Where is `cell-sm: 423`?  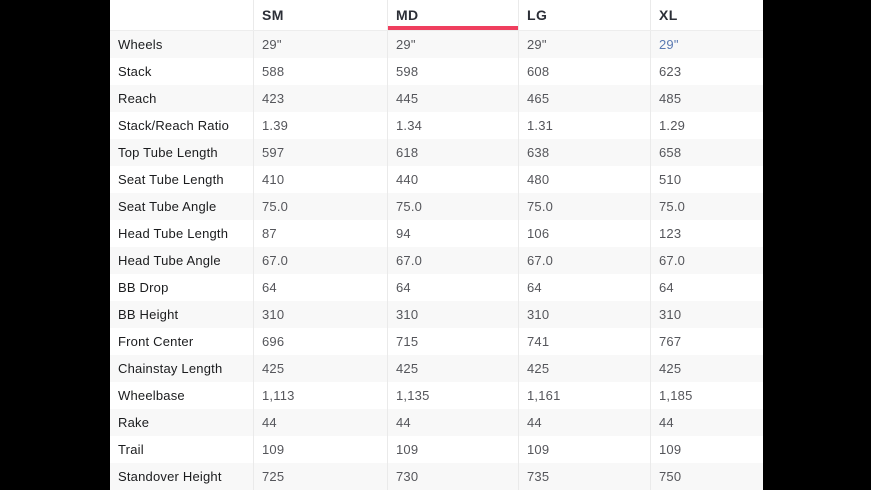 cell-sm: 423 is located at coordinates (320, 98).